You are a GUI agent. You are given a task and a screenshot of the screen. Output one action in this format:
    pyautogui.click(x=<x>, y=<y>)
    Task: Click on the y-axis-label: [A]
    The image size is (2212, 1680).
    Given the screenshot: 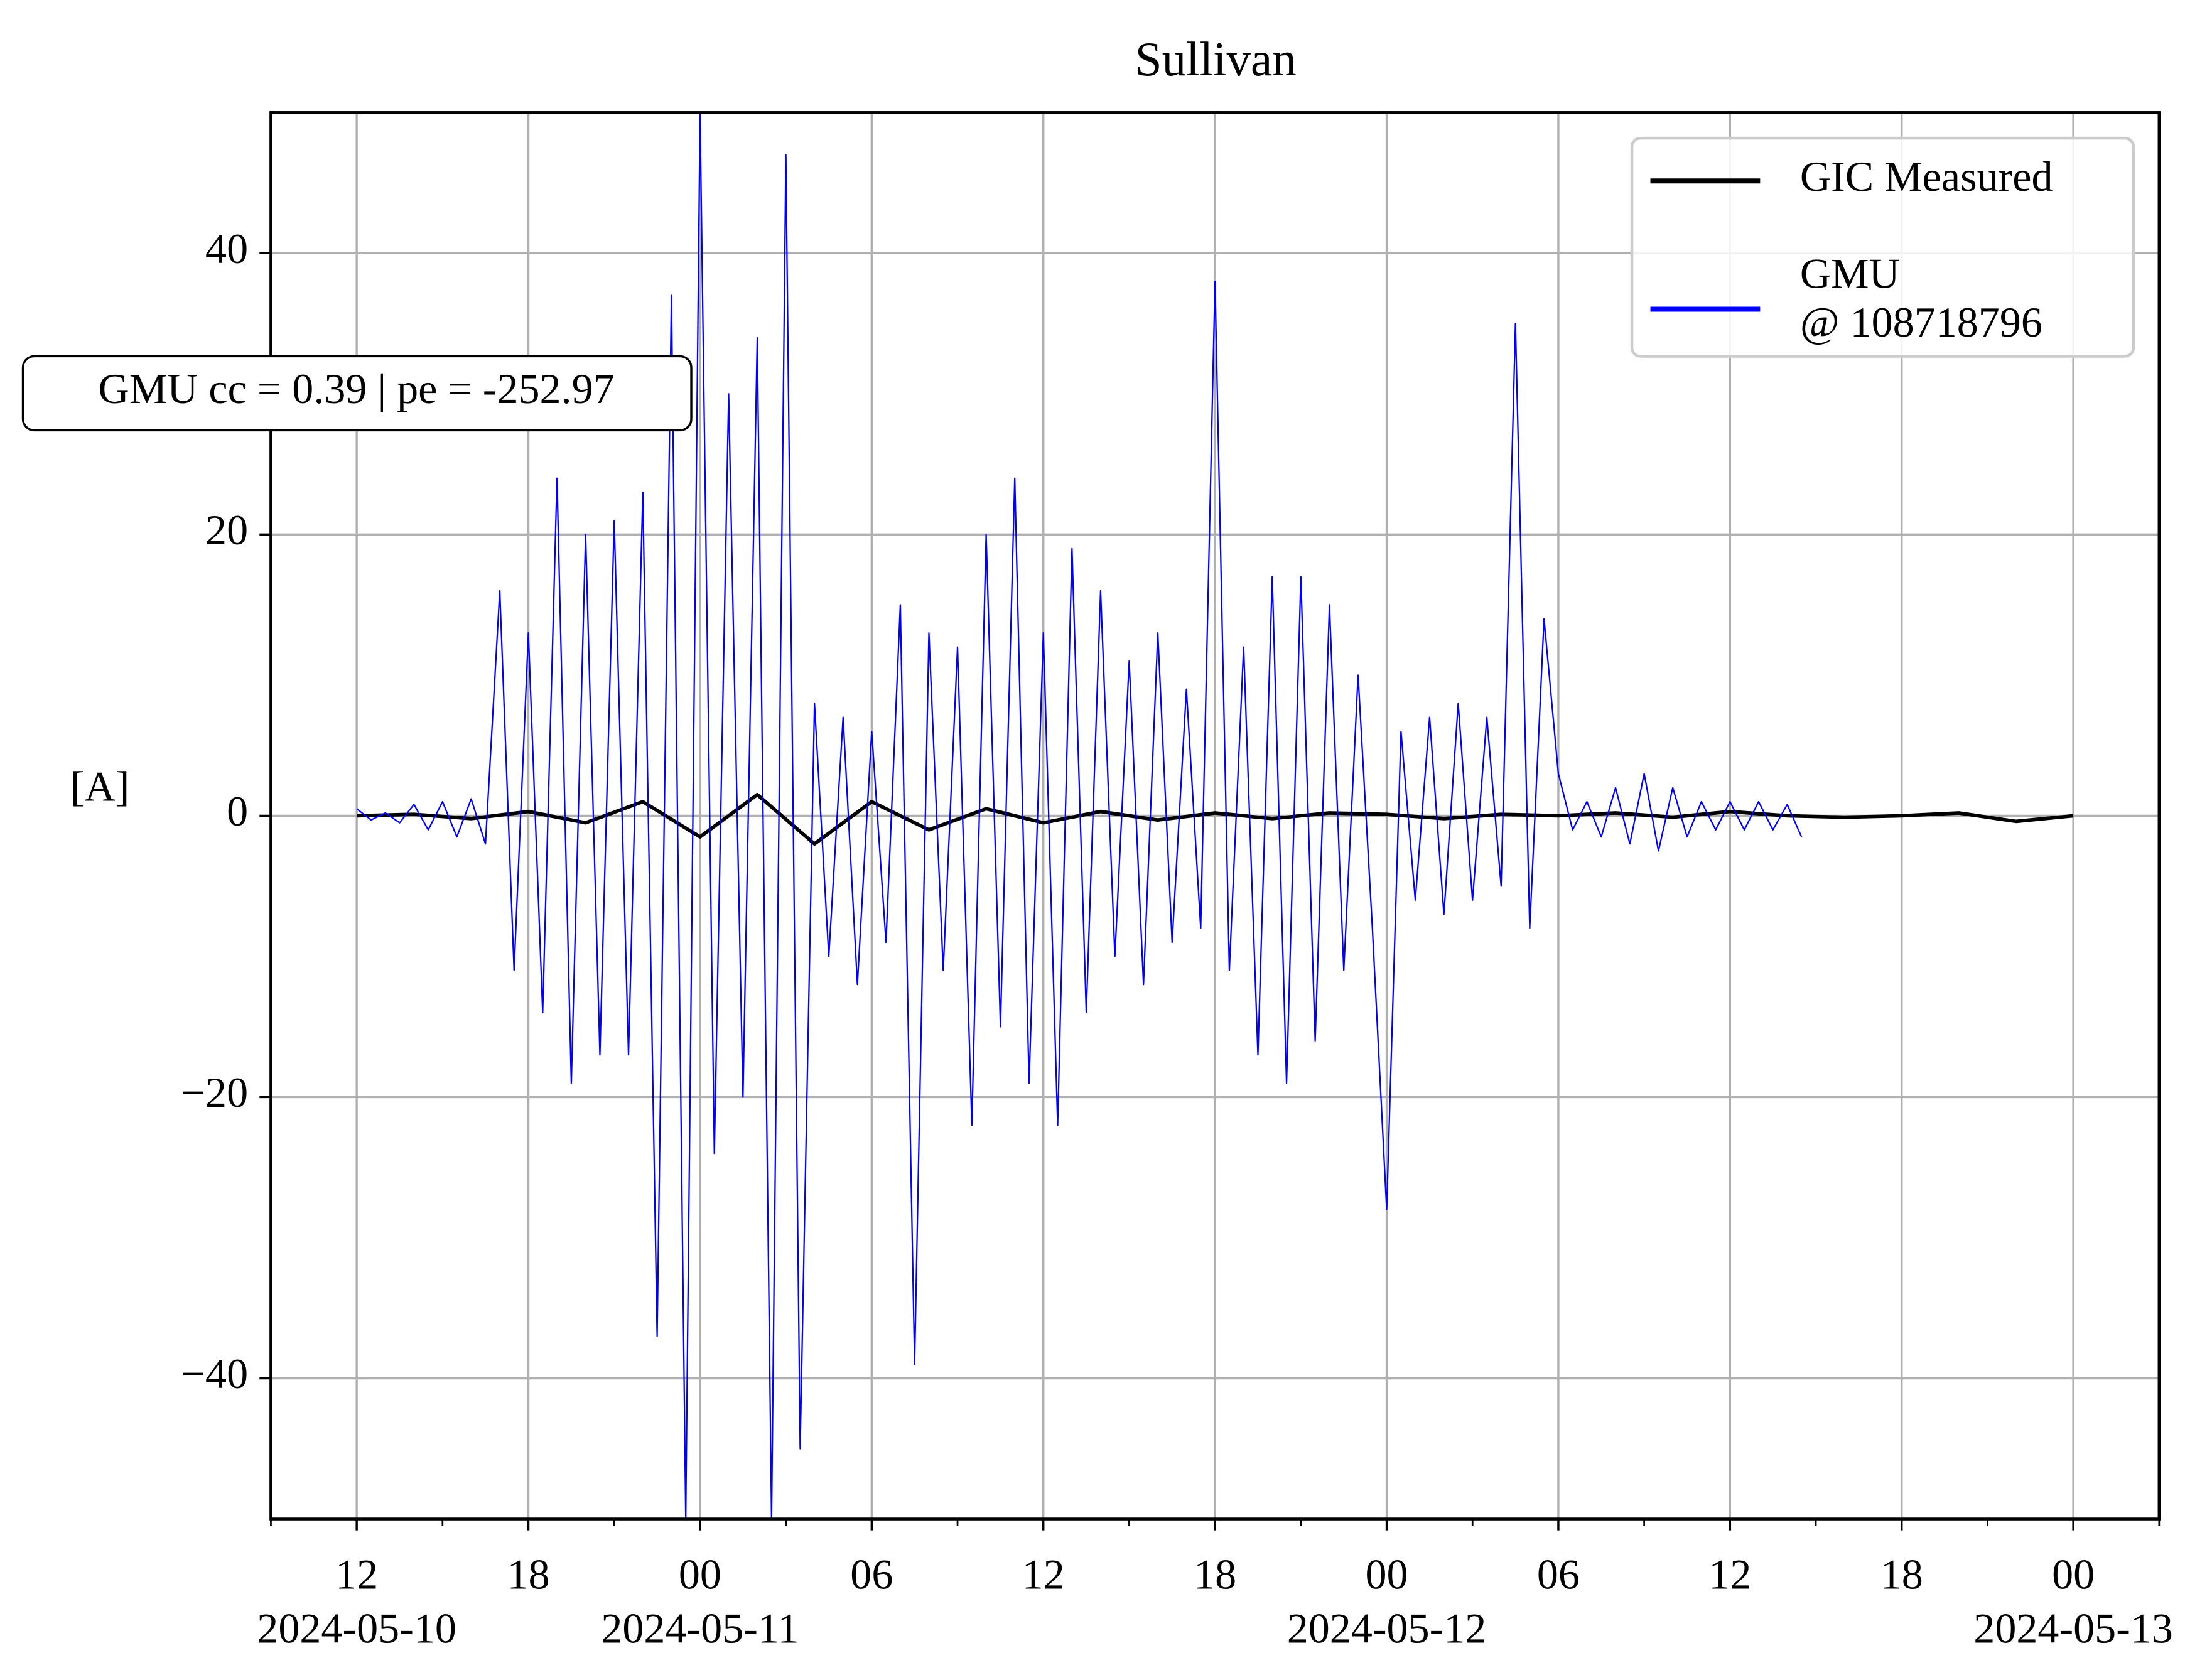 What is the action you would take?
    pyautogui.click(x=100, y=786)
    